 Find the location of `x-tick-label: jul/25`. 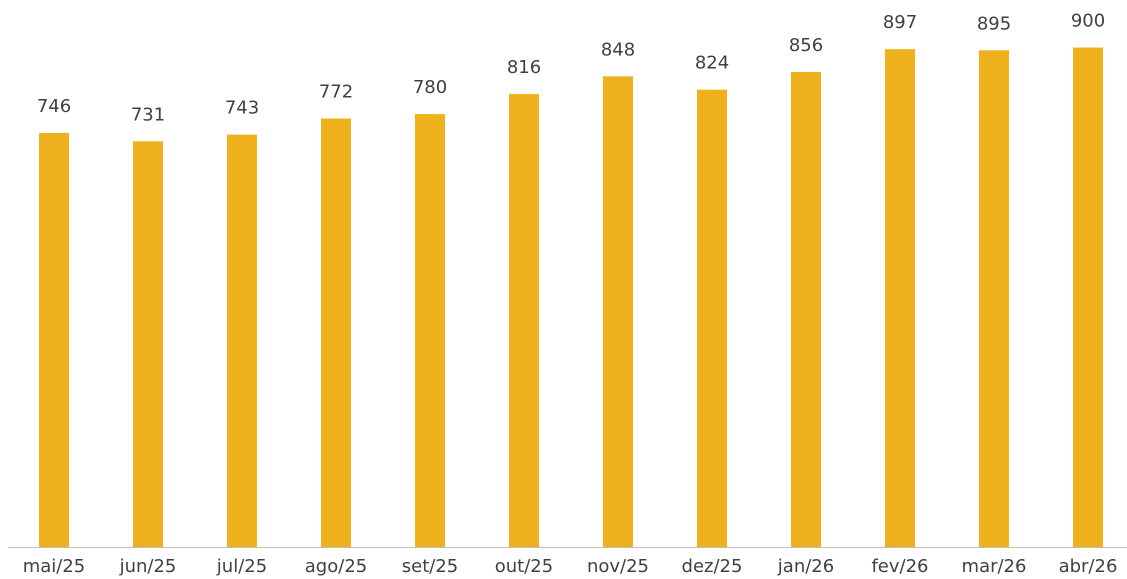

x-tick-label: jul/25 is located at coordinates (241, 566).